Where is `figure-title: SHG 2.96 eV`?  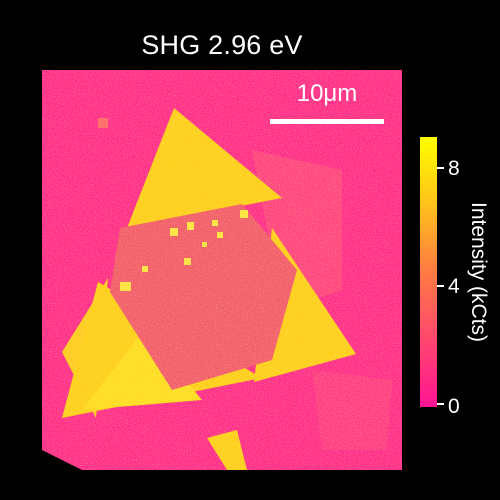
figure-title: SHG 2.96 eV is located at coordinates (222, 45).